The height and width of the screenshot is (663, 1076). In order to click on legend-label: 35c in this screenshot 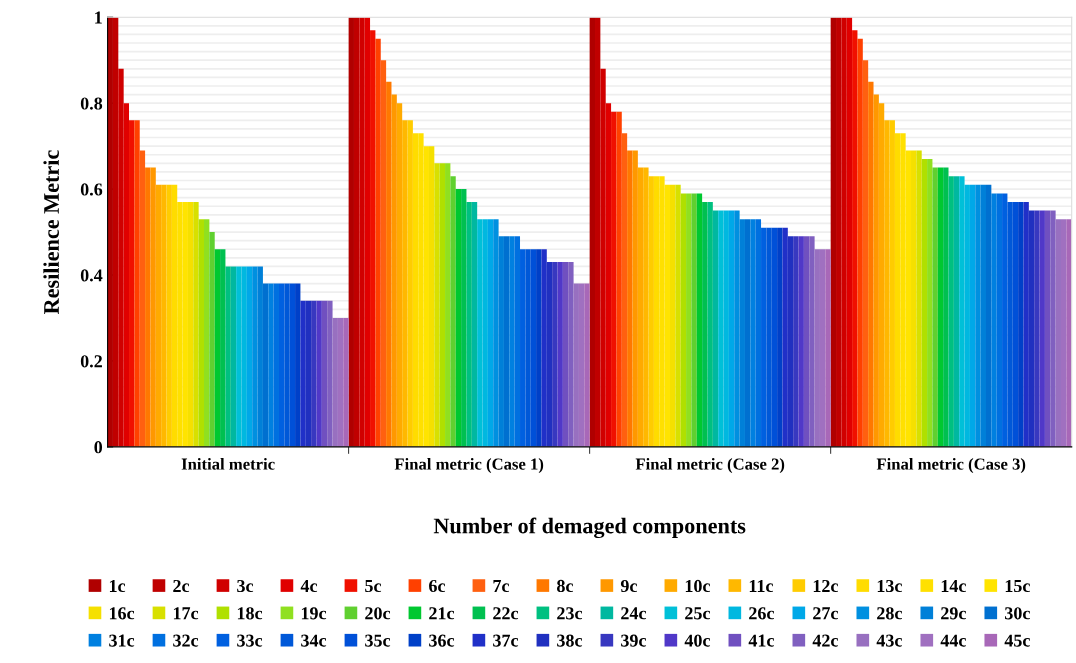, I will do `click(378, 640)`.